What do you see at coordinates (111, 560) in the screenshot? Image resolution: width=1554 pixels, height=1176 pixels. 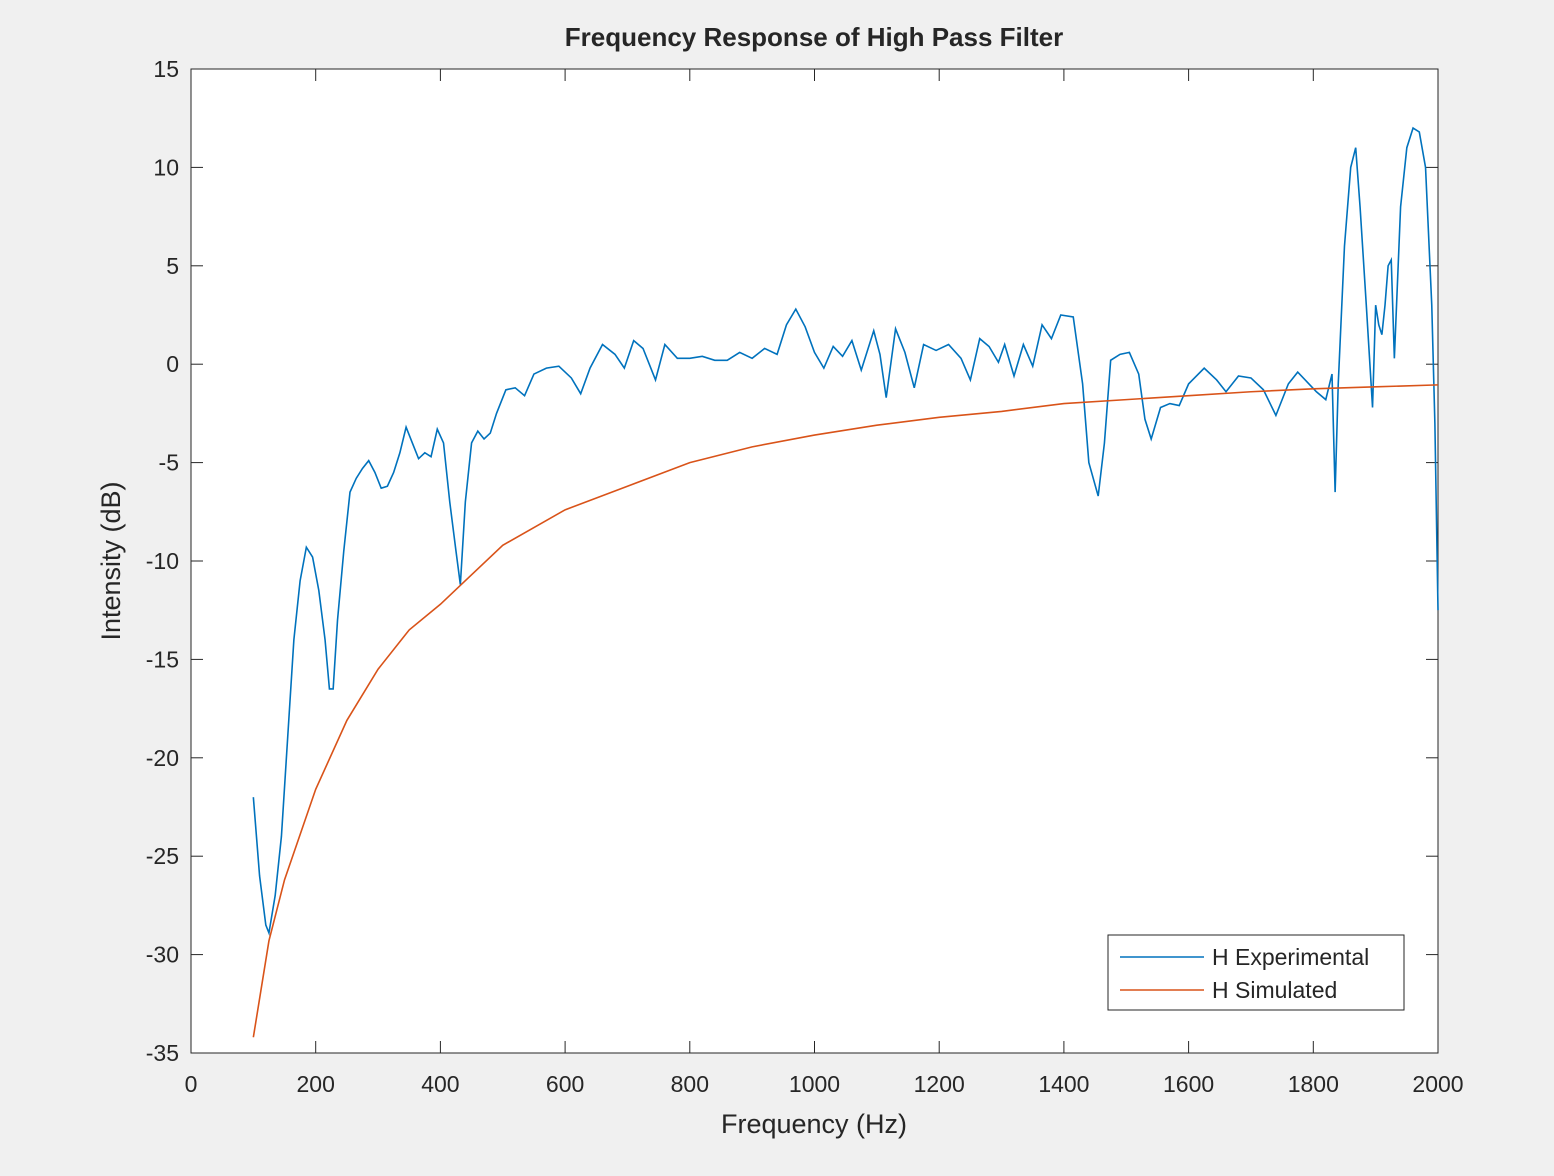 I see `y-axis-label: Intensity (dB)` at bounding box center [111, 560].